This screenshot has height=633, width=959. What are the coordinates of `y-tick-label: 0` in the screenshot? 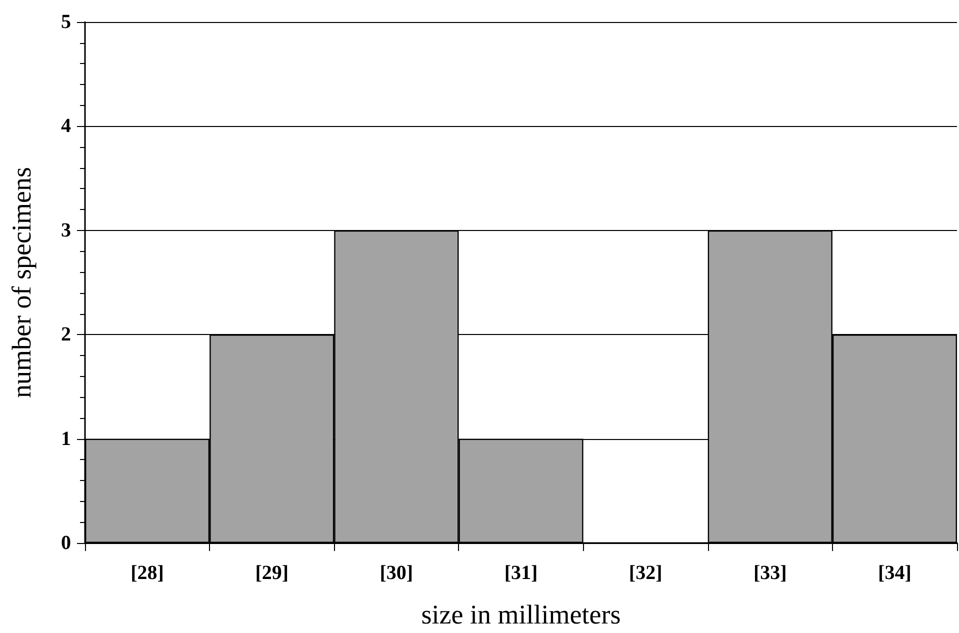 It's located at (66, 543).